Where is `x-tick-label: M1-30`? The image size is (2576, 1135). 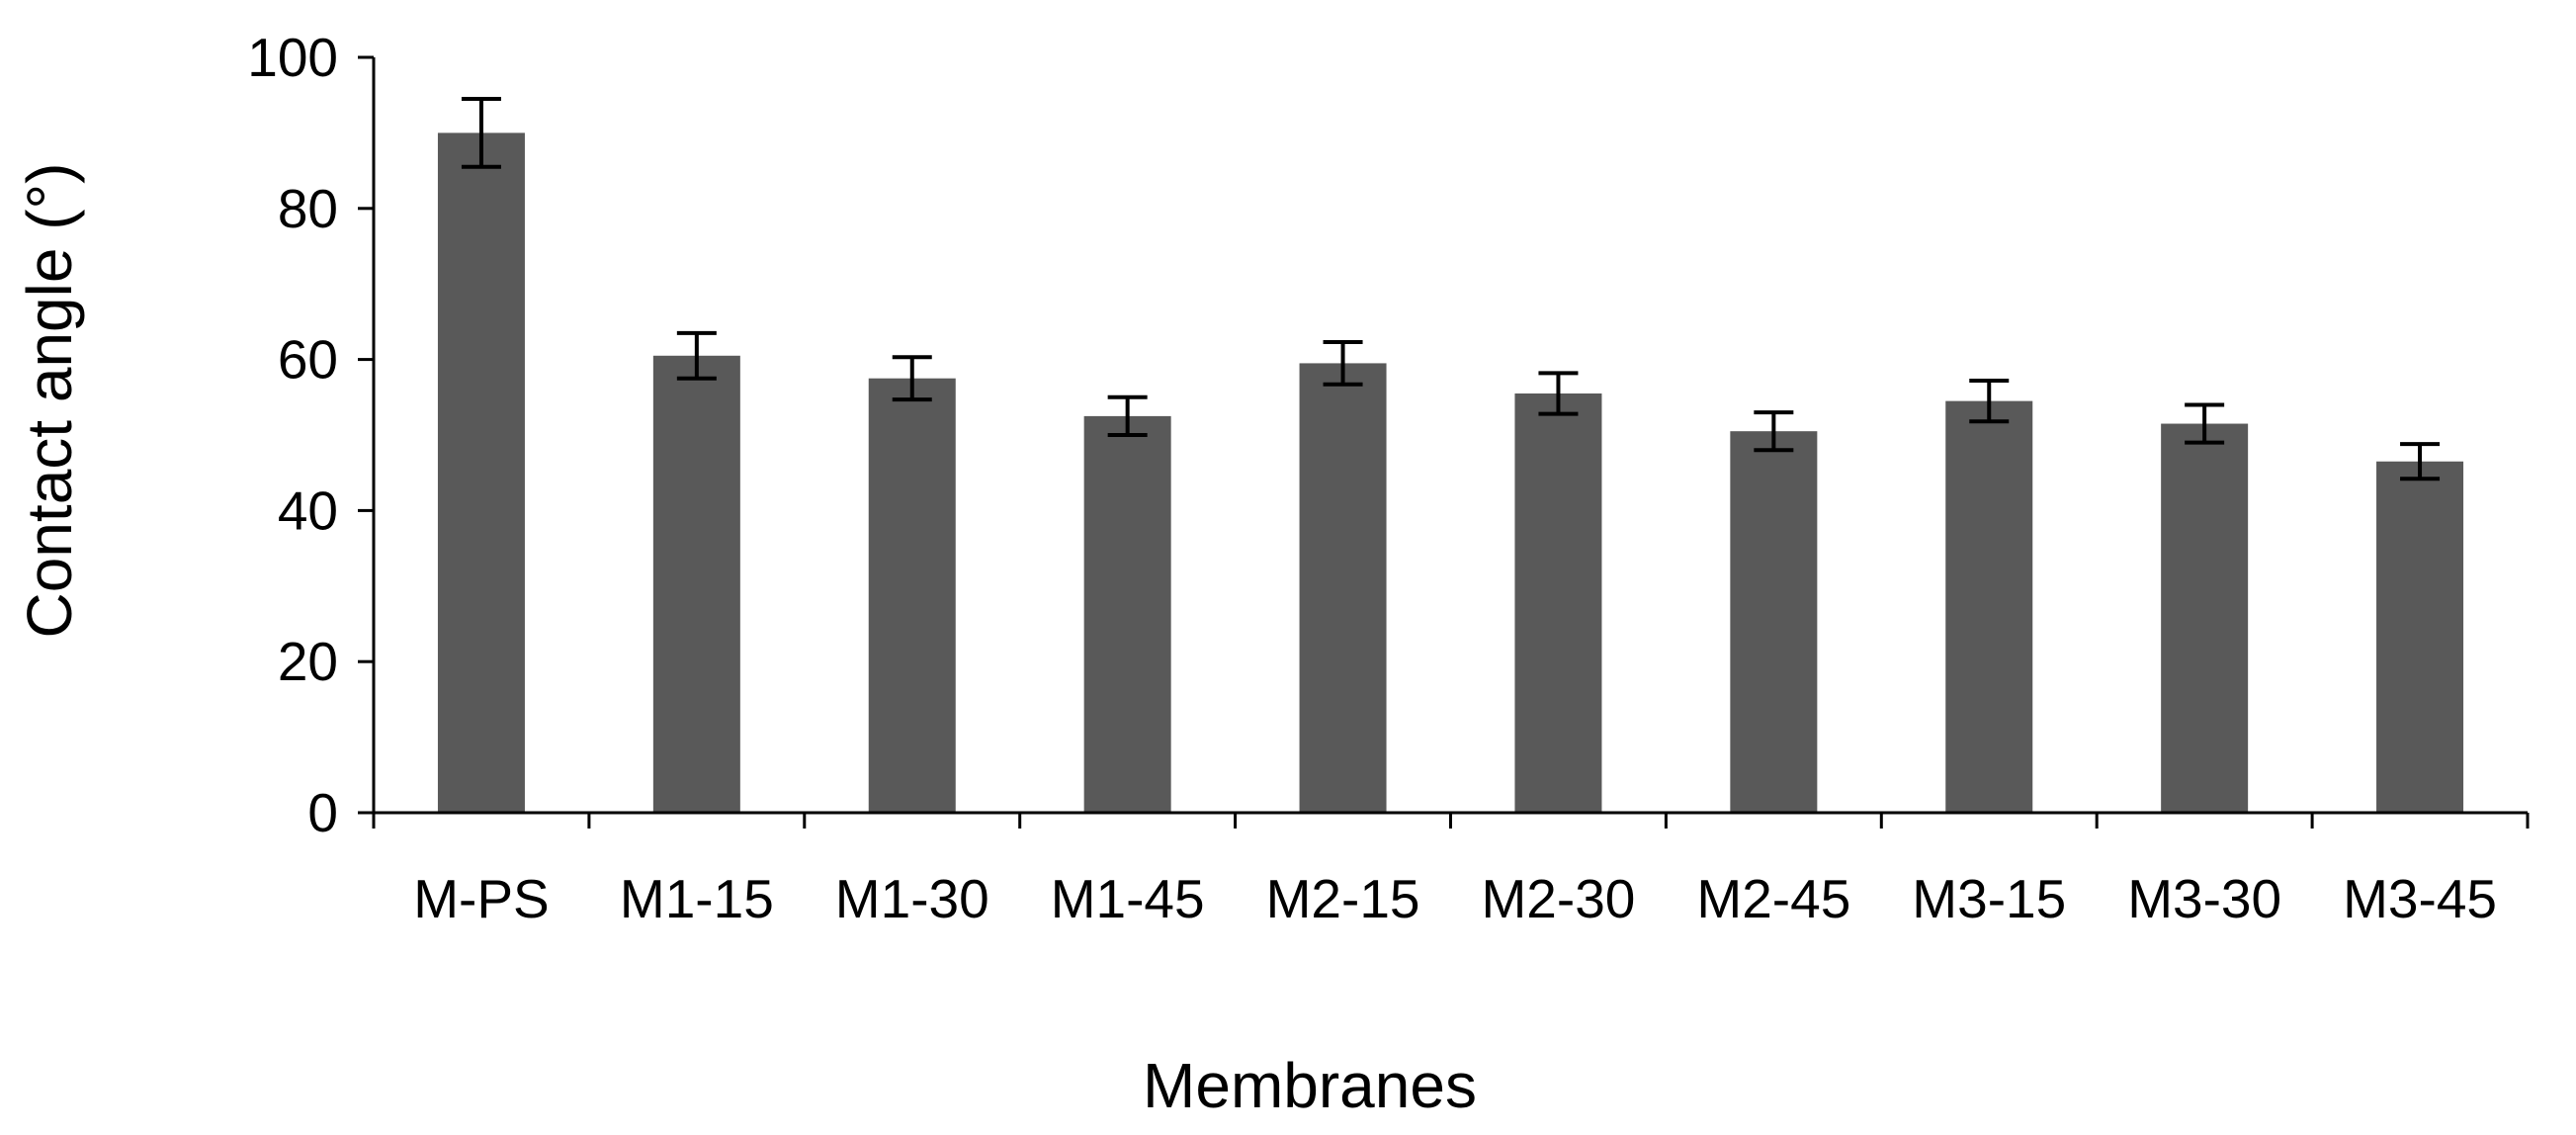 x-tick-label: M1-30 is located at coordinates (912, 898).